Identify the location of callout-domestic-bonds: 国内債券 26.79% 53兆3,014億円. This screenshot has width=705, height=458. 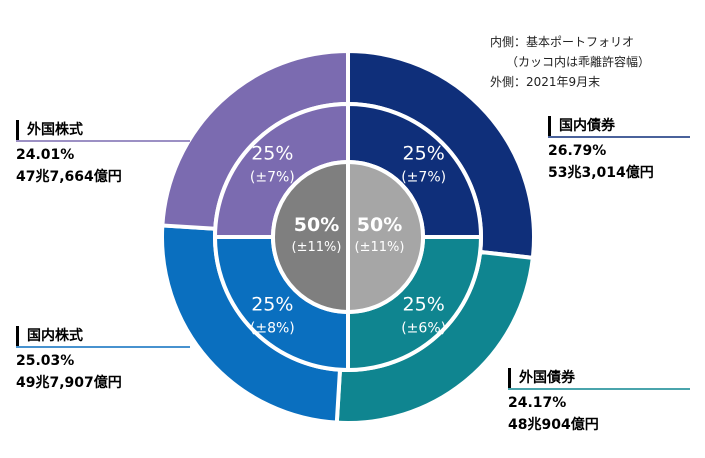
(601, 150).